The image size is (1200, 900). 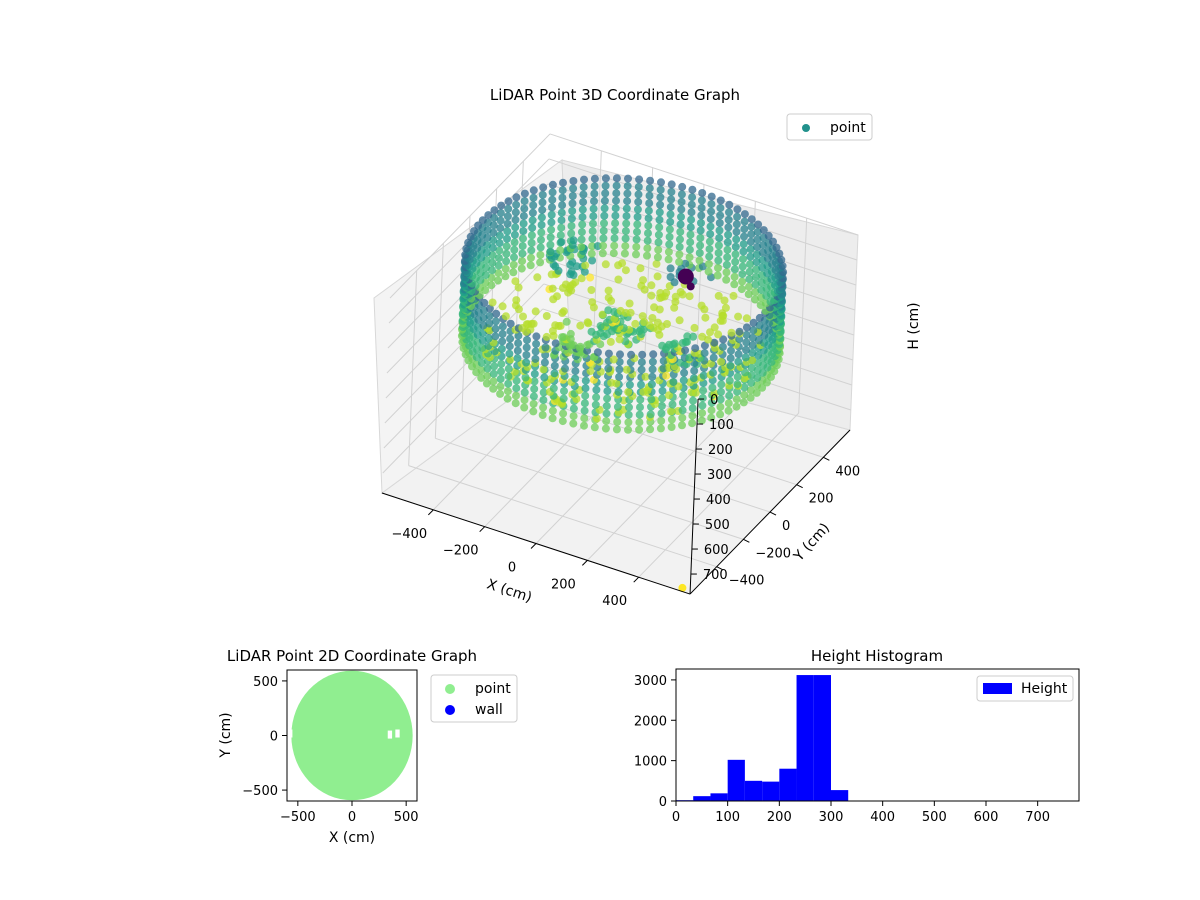 What do you see at coordinates (390, 734) in the screenshot?
I see `point-gap-2d` at bounding box center [390, 734].